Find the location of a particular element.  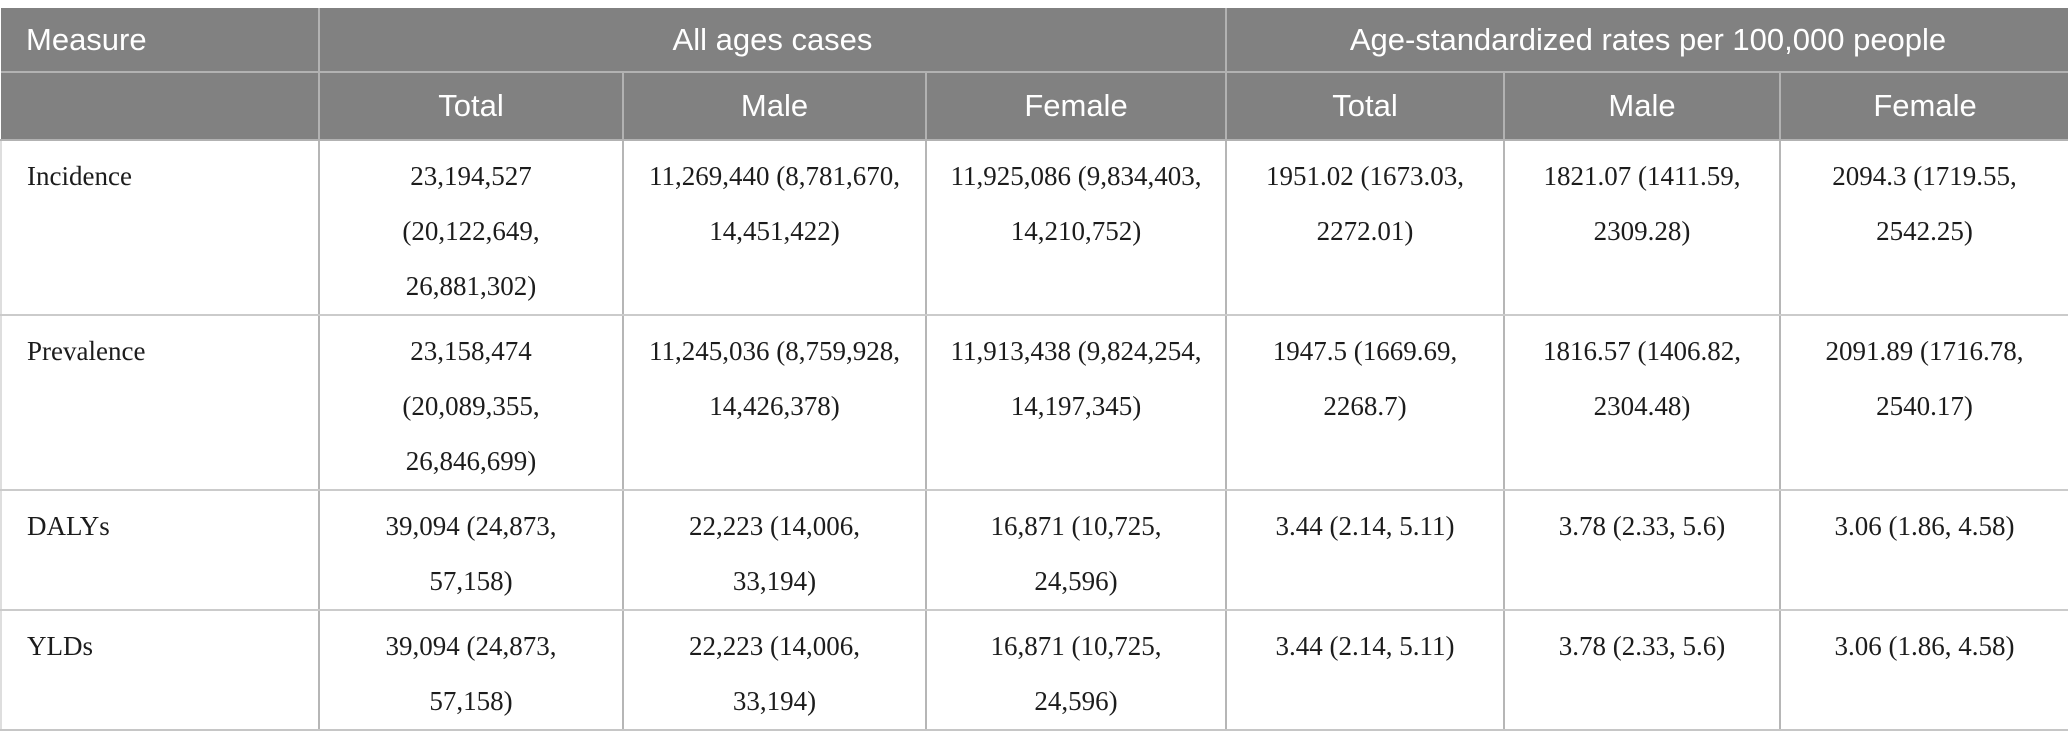

data-cell-asr-male: 1816.57 (1406.82, 2304.48) is located at coordinates (1642, 402).